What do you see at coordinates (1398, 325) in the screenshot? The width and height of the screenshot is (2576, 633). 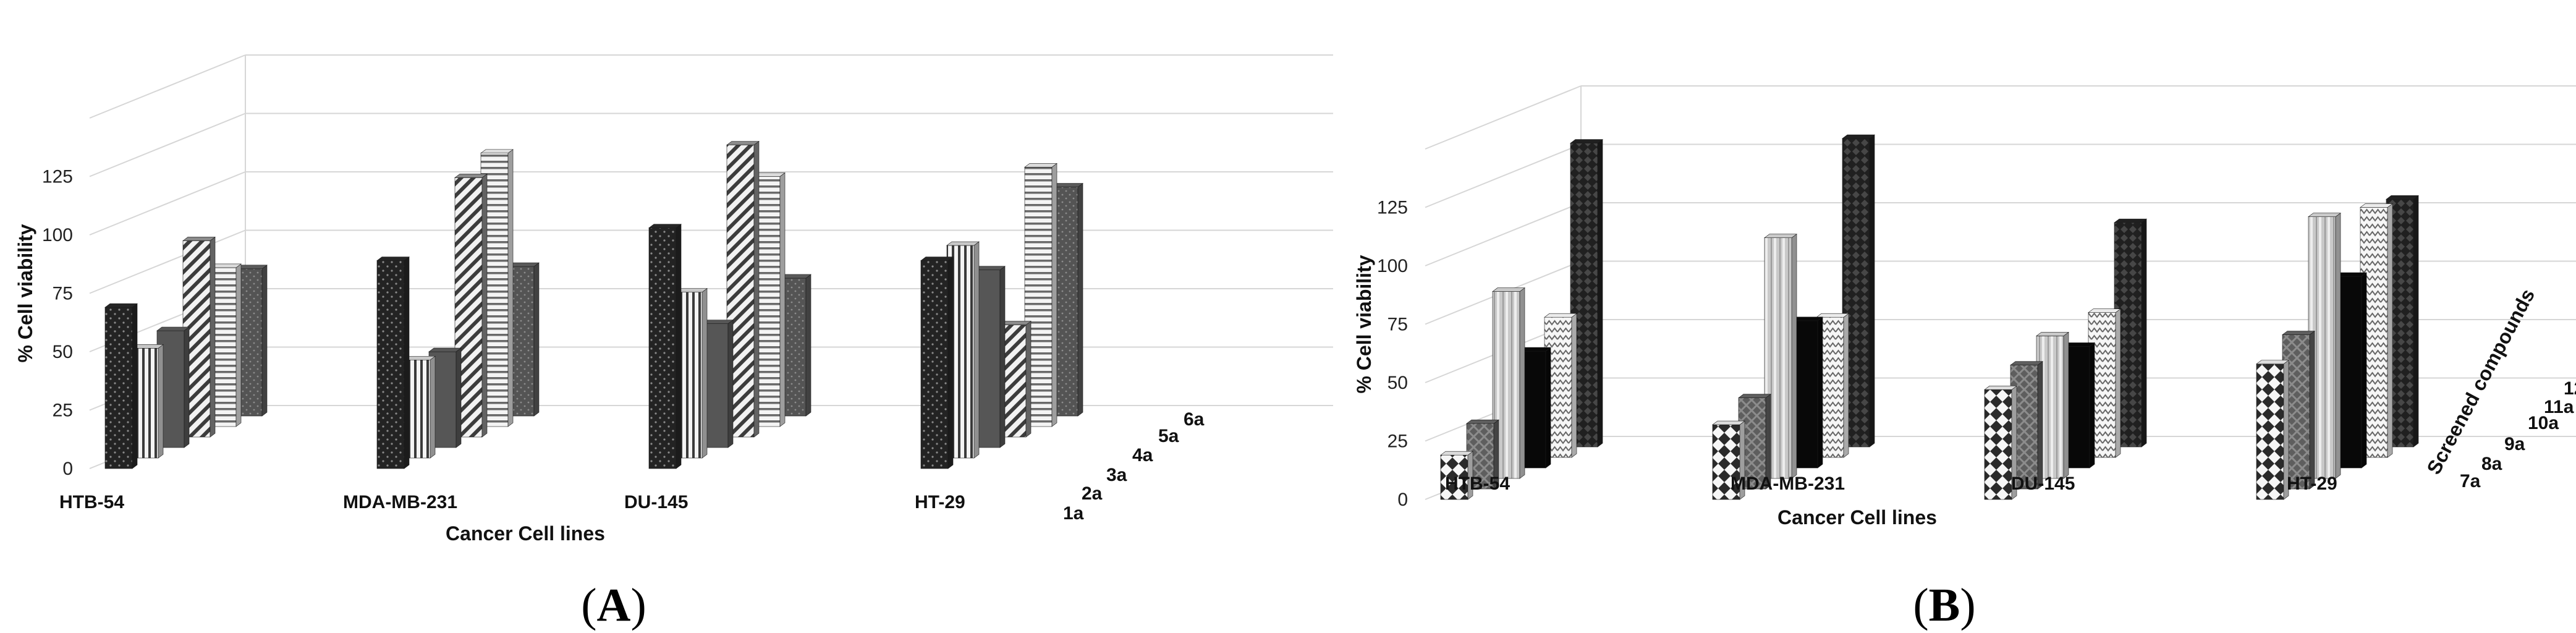 I see `panel-b-y-tick-label: 75` at bounding box center [1398, 325].